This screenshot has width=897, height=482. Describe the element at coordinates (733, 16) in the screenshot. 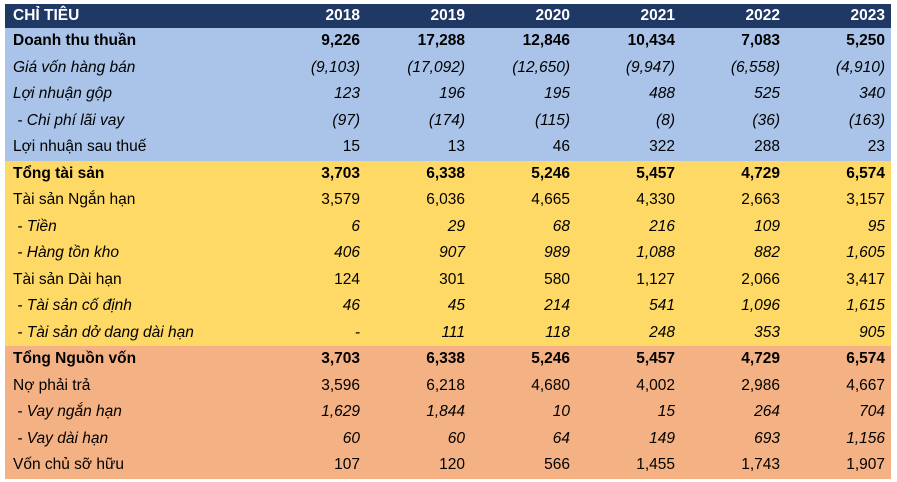

I see `header-year-2022: 2022` at that location.